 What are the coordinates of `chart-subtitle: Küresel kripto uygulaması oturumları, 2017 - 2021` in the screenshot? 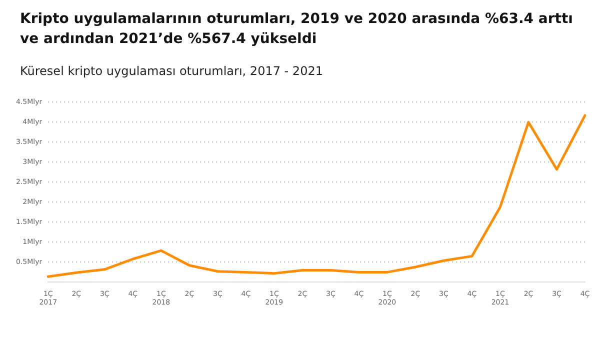 It's located at (171, 71).